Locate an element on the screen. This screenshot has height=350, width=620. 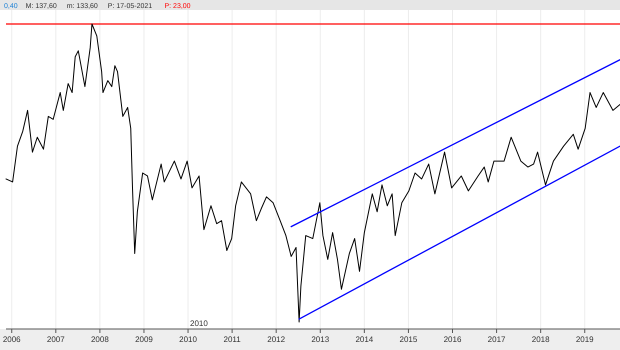
x-tick-label: 2006 is located at coordinates (12, 339).